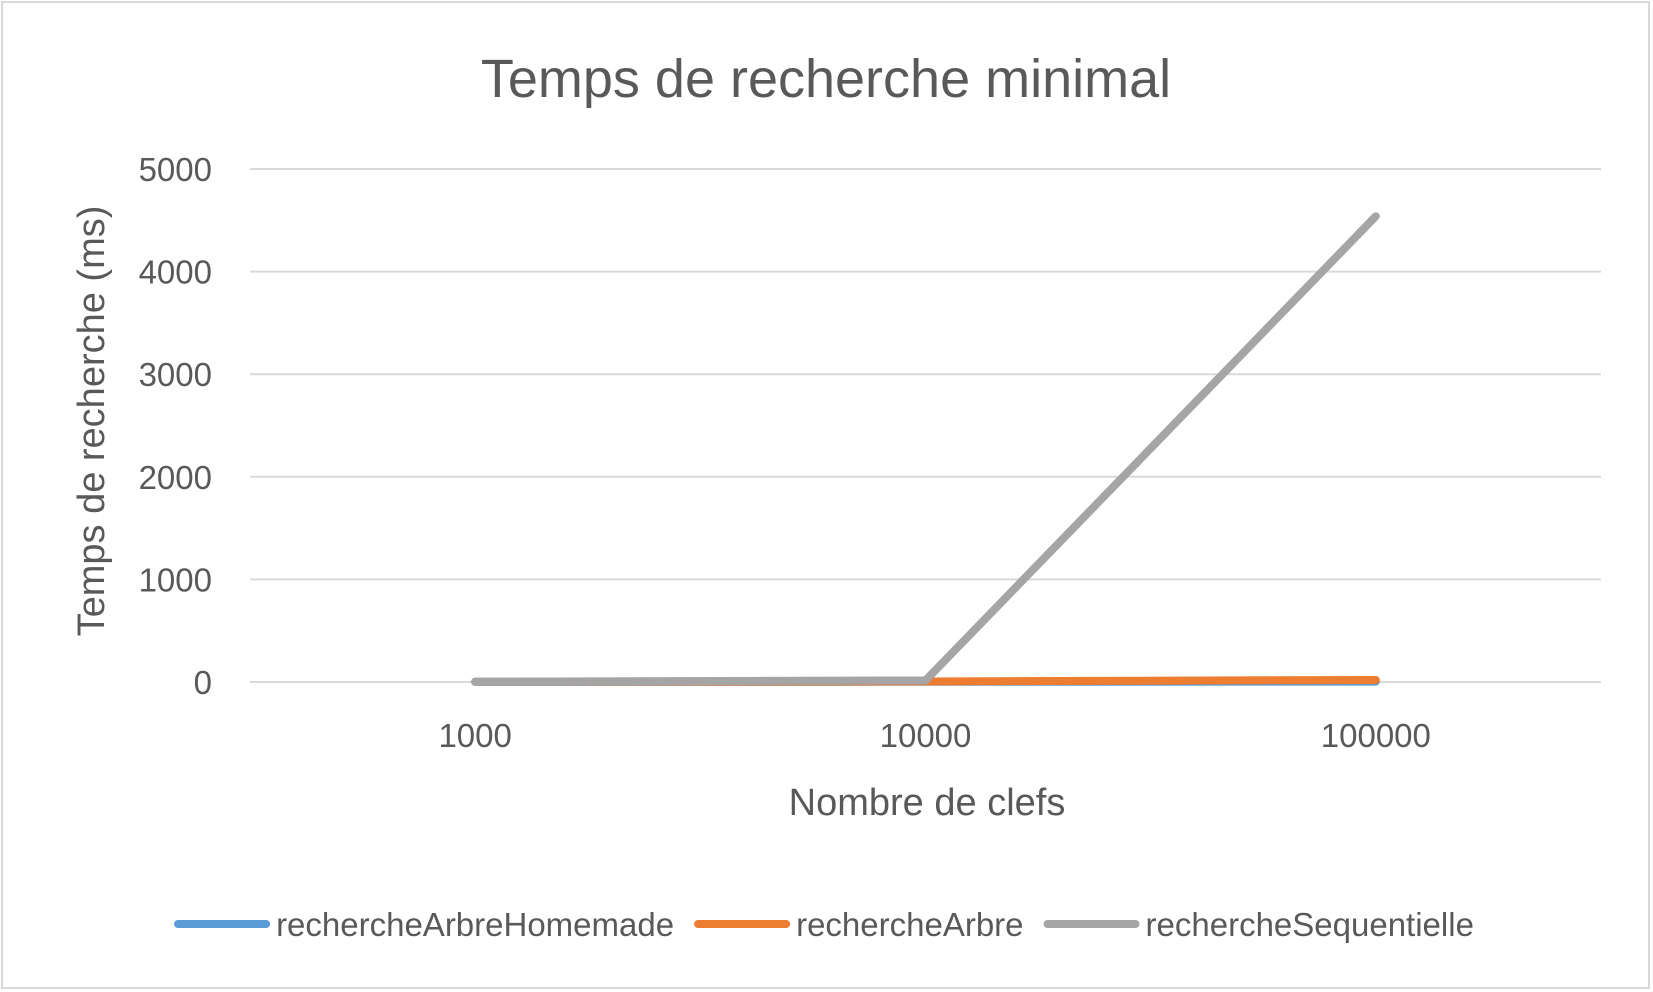 The height and width of the screenshot is (992, 1653). Describe the element at coordinates (474, 735) in the screenshot. I see `x-tick-label: 1000` at that location.